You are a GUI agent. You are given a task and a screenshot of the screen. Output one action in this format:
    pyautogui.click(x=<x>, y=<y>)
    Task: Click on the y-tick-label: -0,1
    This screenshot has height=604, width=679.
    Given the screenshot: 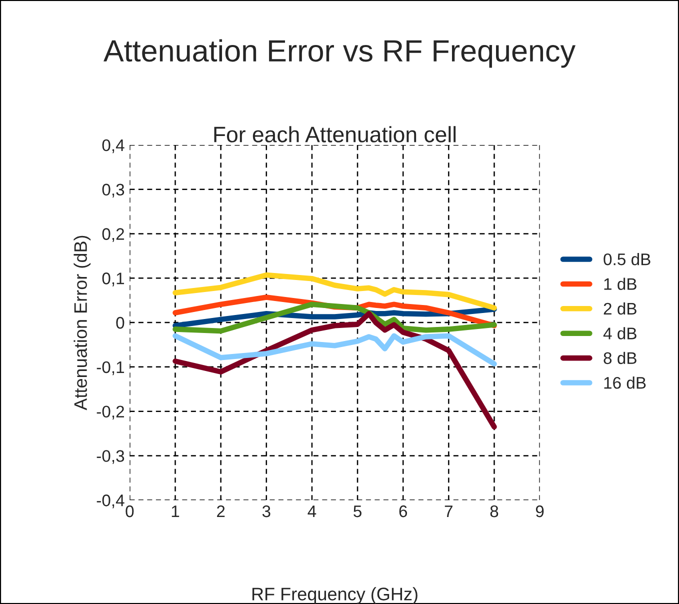 What is the action you would take?
    pyautogui.click(x=110, y=368)
    